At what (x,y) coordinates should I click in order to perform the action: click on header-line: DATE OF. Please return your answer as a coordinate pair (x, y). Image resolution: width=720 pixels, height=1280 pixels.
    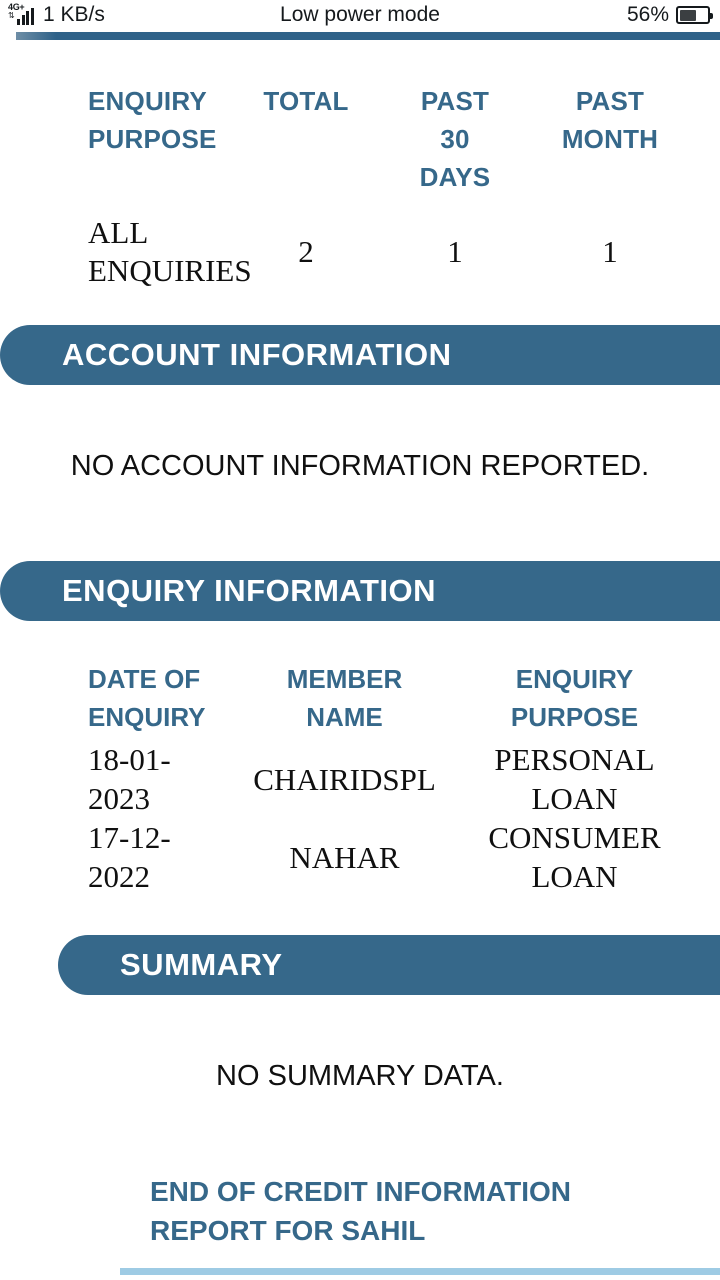
    Looking at the image, I should click on (144, 679).